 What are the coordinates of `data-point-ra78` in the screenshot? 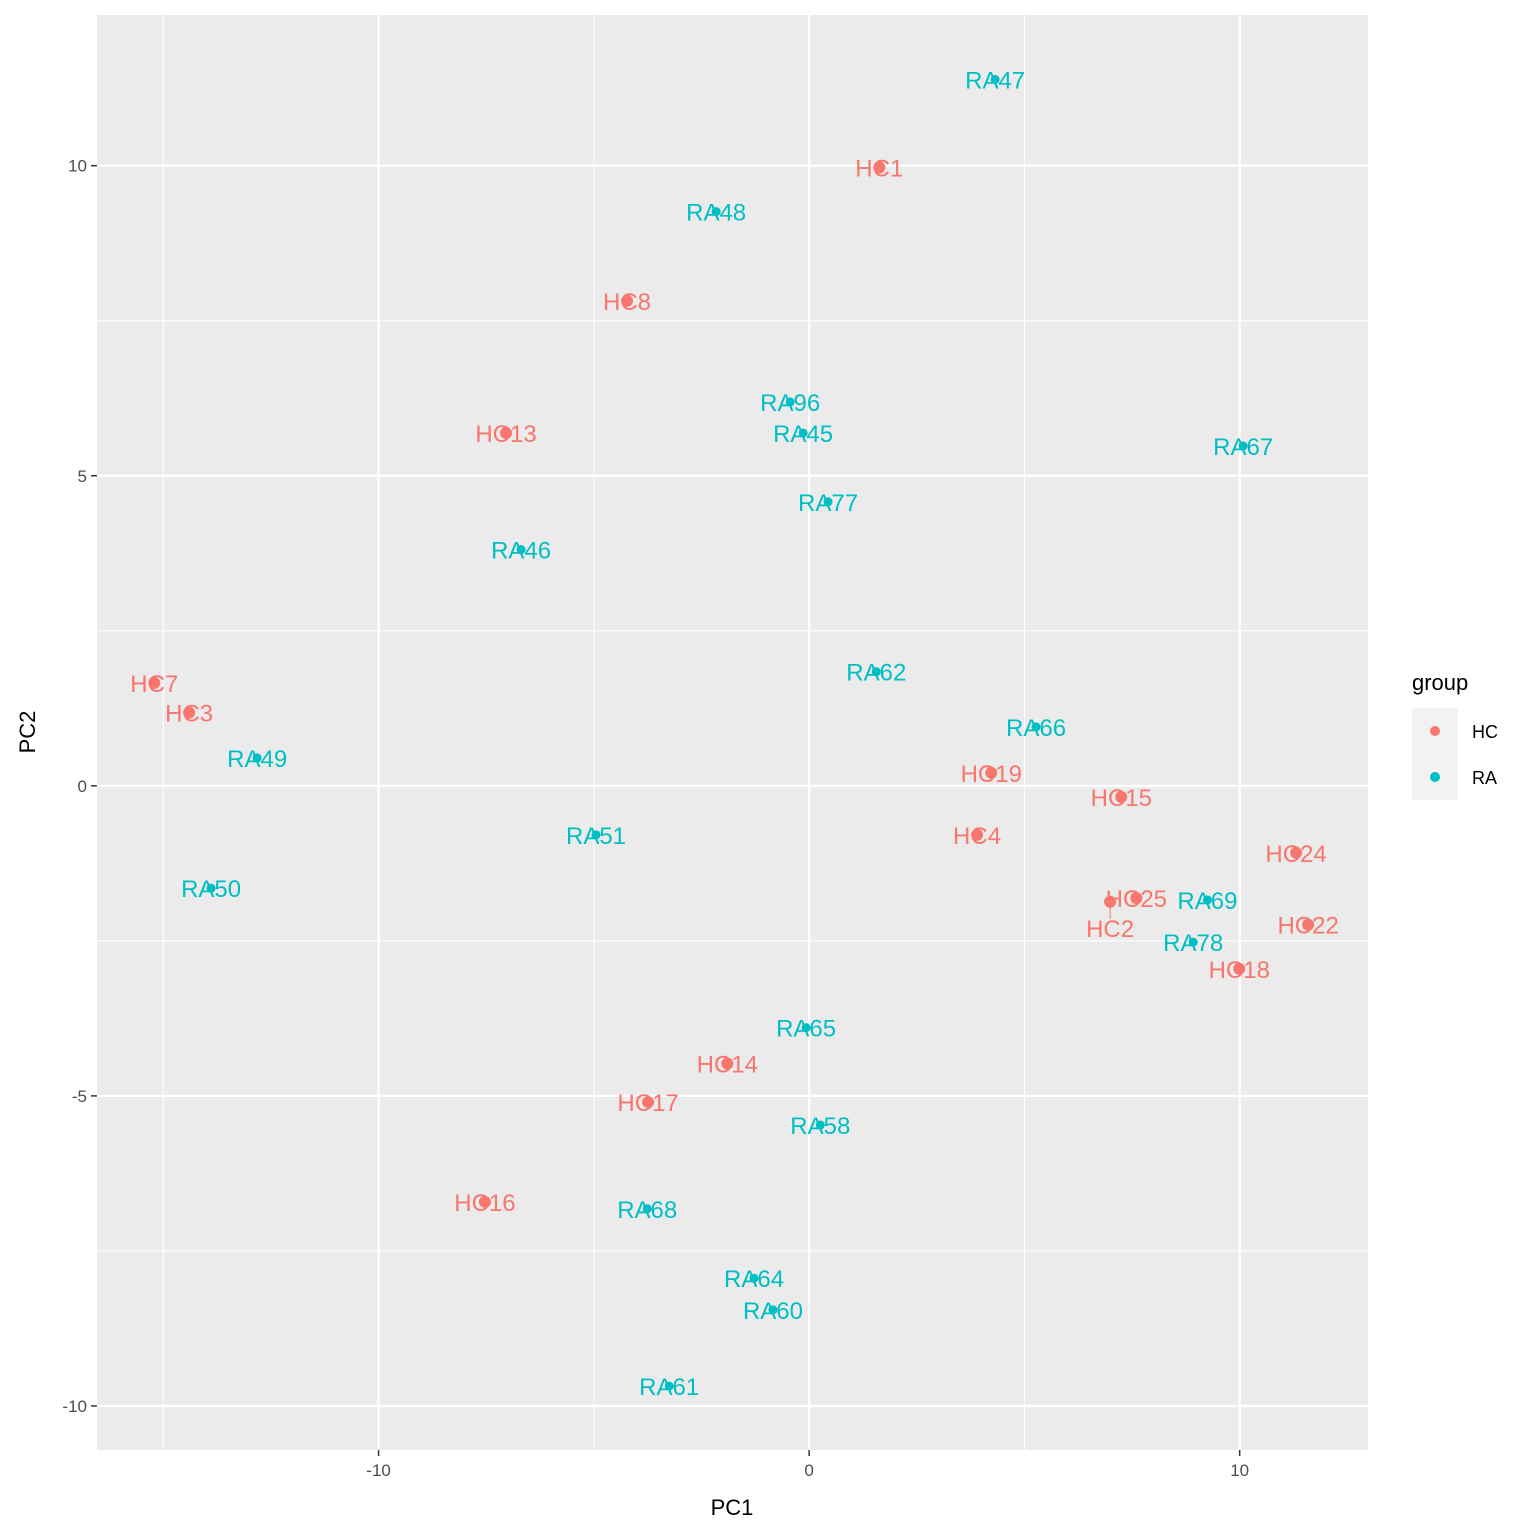 It's located at (1193, 942).